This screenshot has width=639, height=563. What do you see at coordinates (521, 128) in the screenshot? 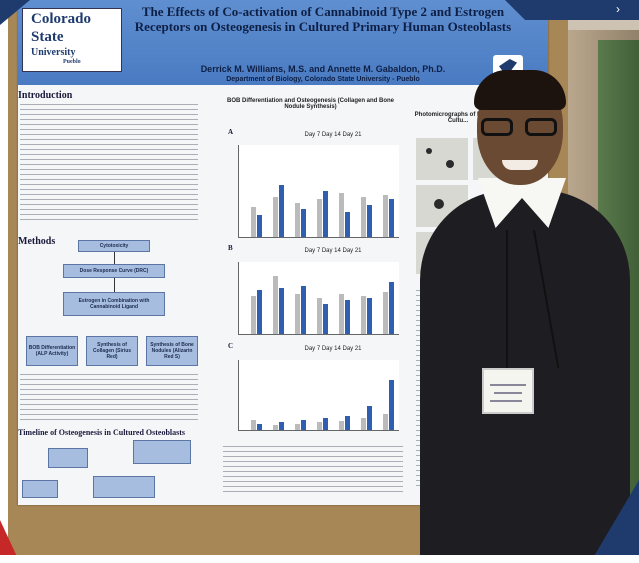
I see `glasses-icon` at bounding box center [521, 128].